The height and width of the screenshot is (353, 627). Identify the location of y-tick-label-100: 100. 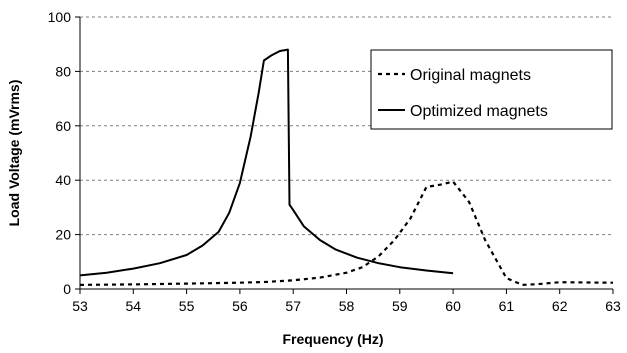
(60, 17).